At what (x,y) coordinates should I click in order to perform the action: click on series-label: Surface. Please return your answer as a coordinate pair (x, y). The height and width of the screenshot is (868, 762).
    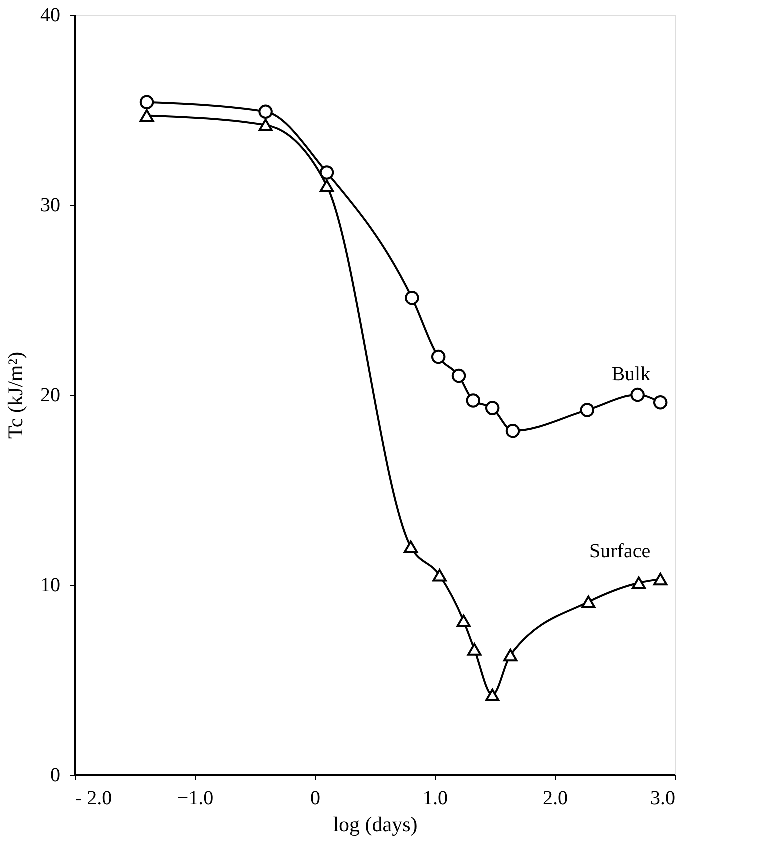
    Looking at the image, I should click on (620, 551).